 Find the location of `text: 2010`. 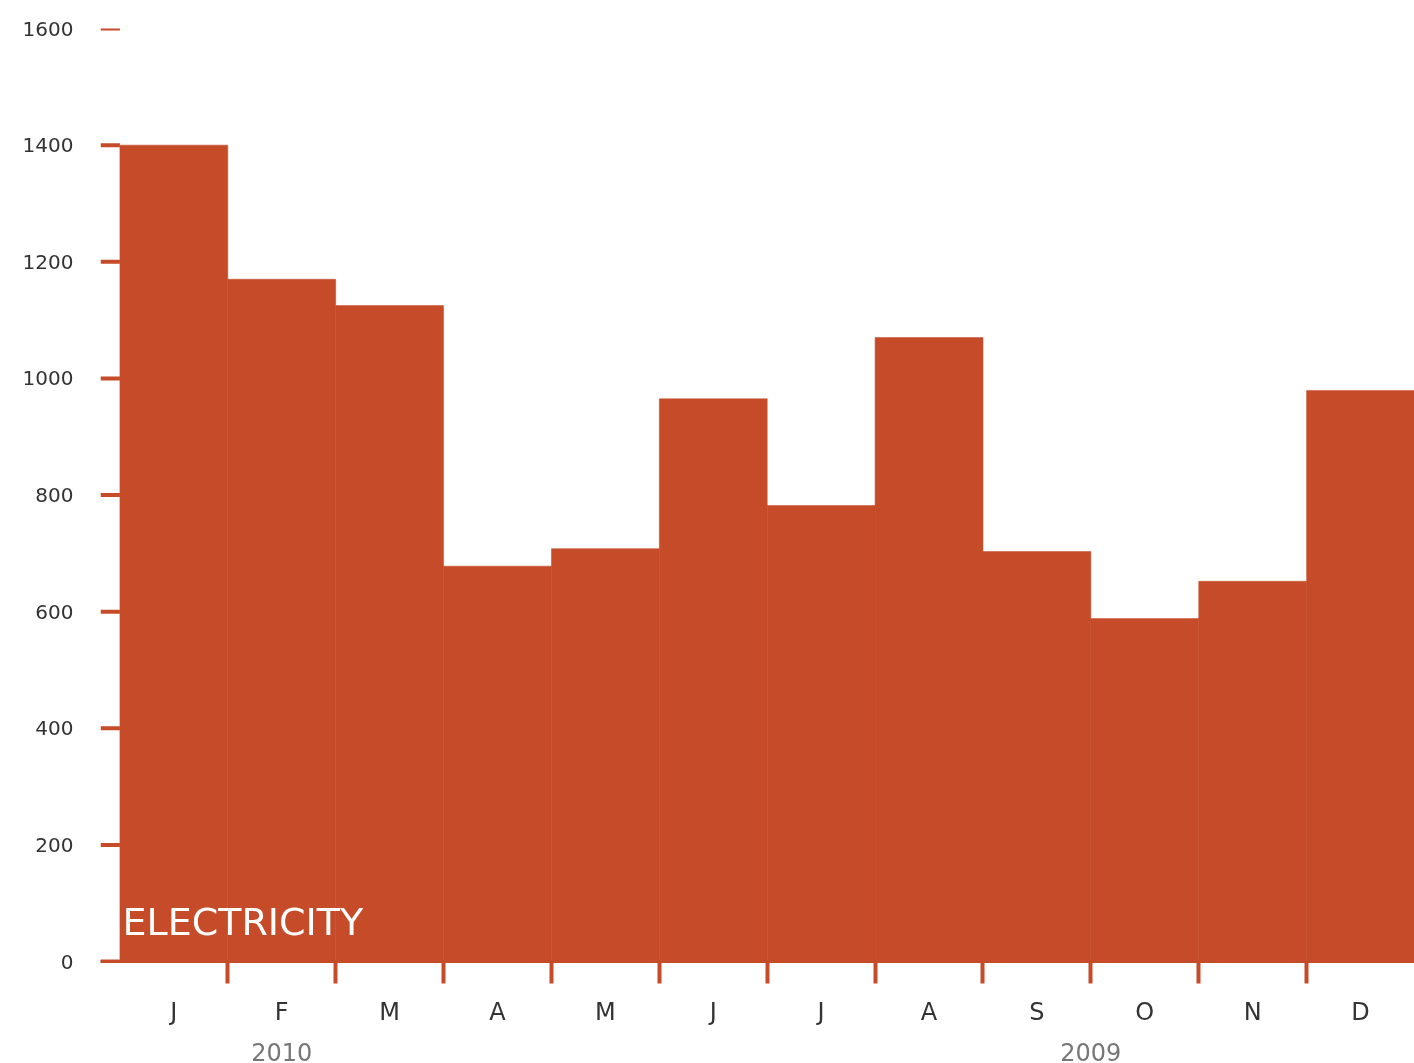

text: 2010 is located at coordinates (282, 1050).